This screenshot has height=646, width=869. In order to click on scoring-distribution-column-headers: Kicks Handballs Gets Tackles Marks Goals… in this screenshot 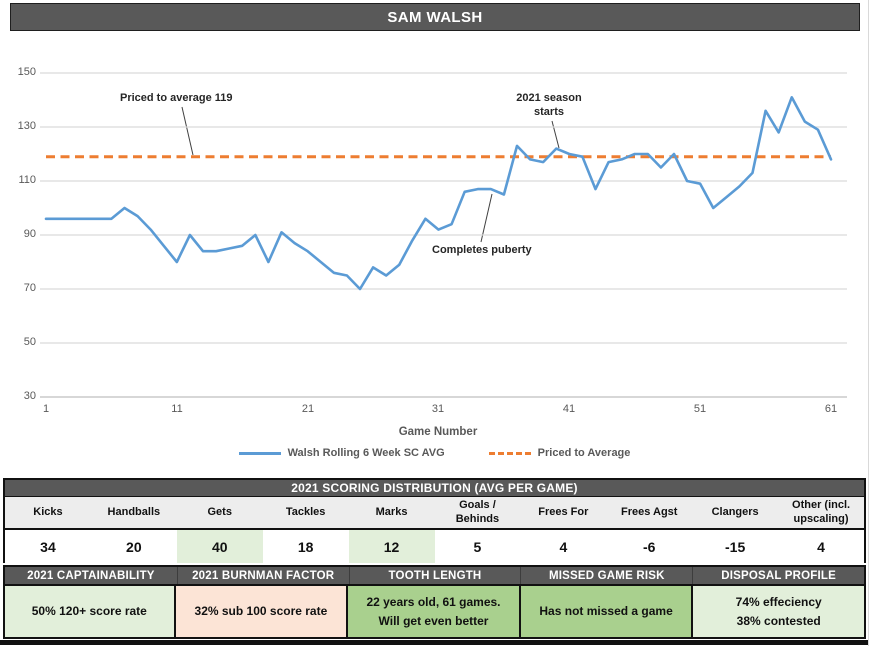, I will do `click(434, 513)`.